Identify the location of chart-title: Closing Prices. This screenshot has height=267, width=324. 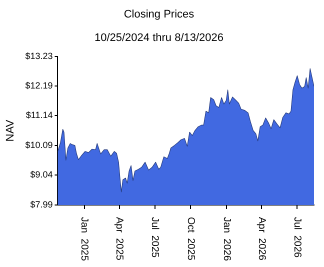
(159, 14).